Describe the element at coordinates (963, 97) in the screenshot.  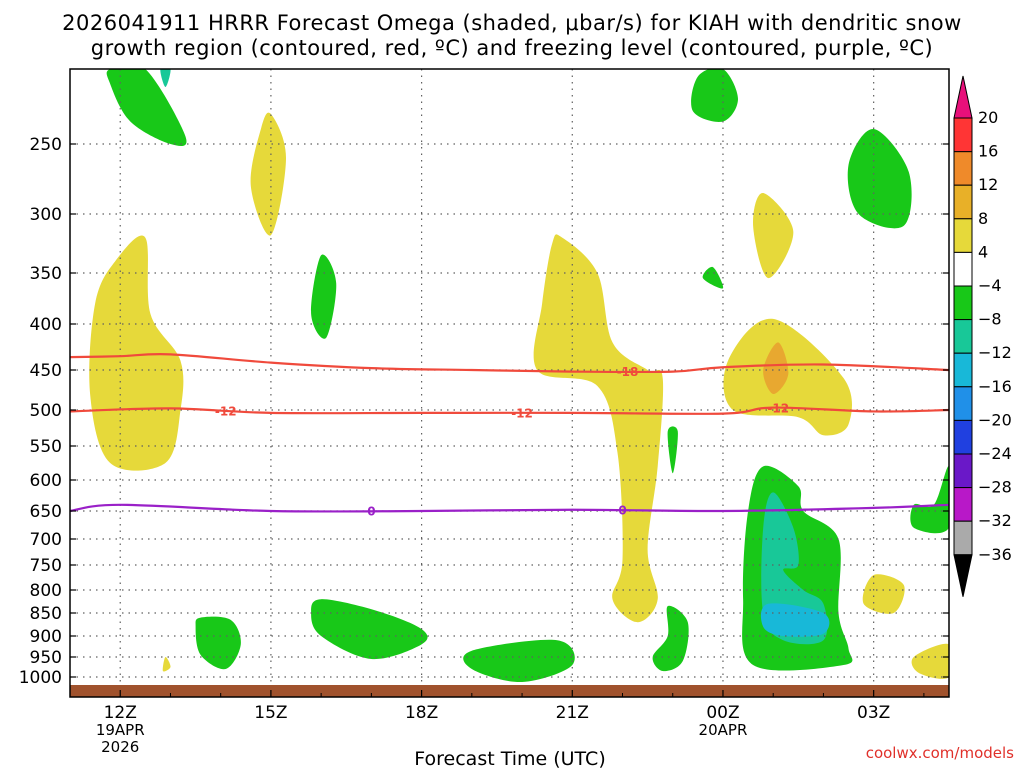
I see `colorbar-top-arrow` at that location.